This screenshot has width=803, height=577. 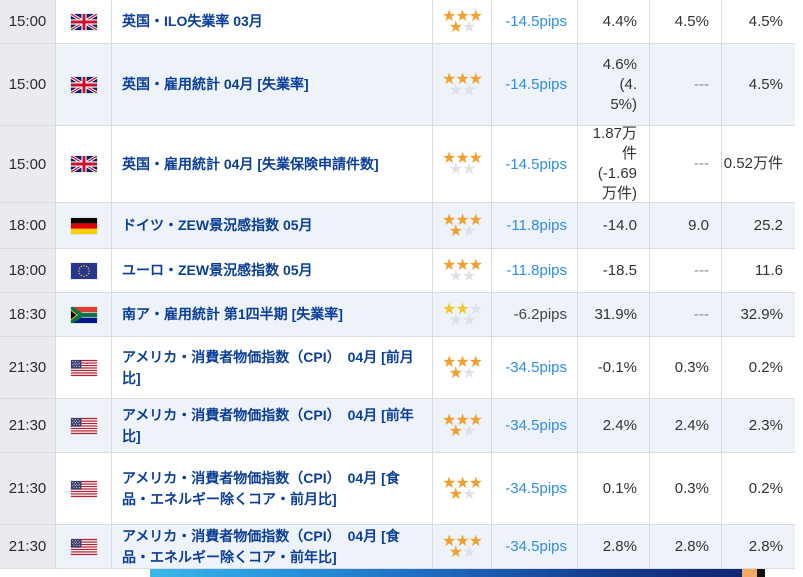 What do you see at coordinates (686, 546) in the screenshot?
I see `forecast-value: 2.8%` at bounding box center [686, 546].